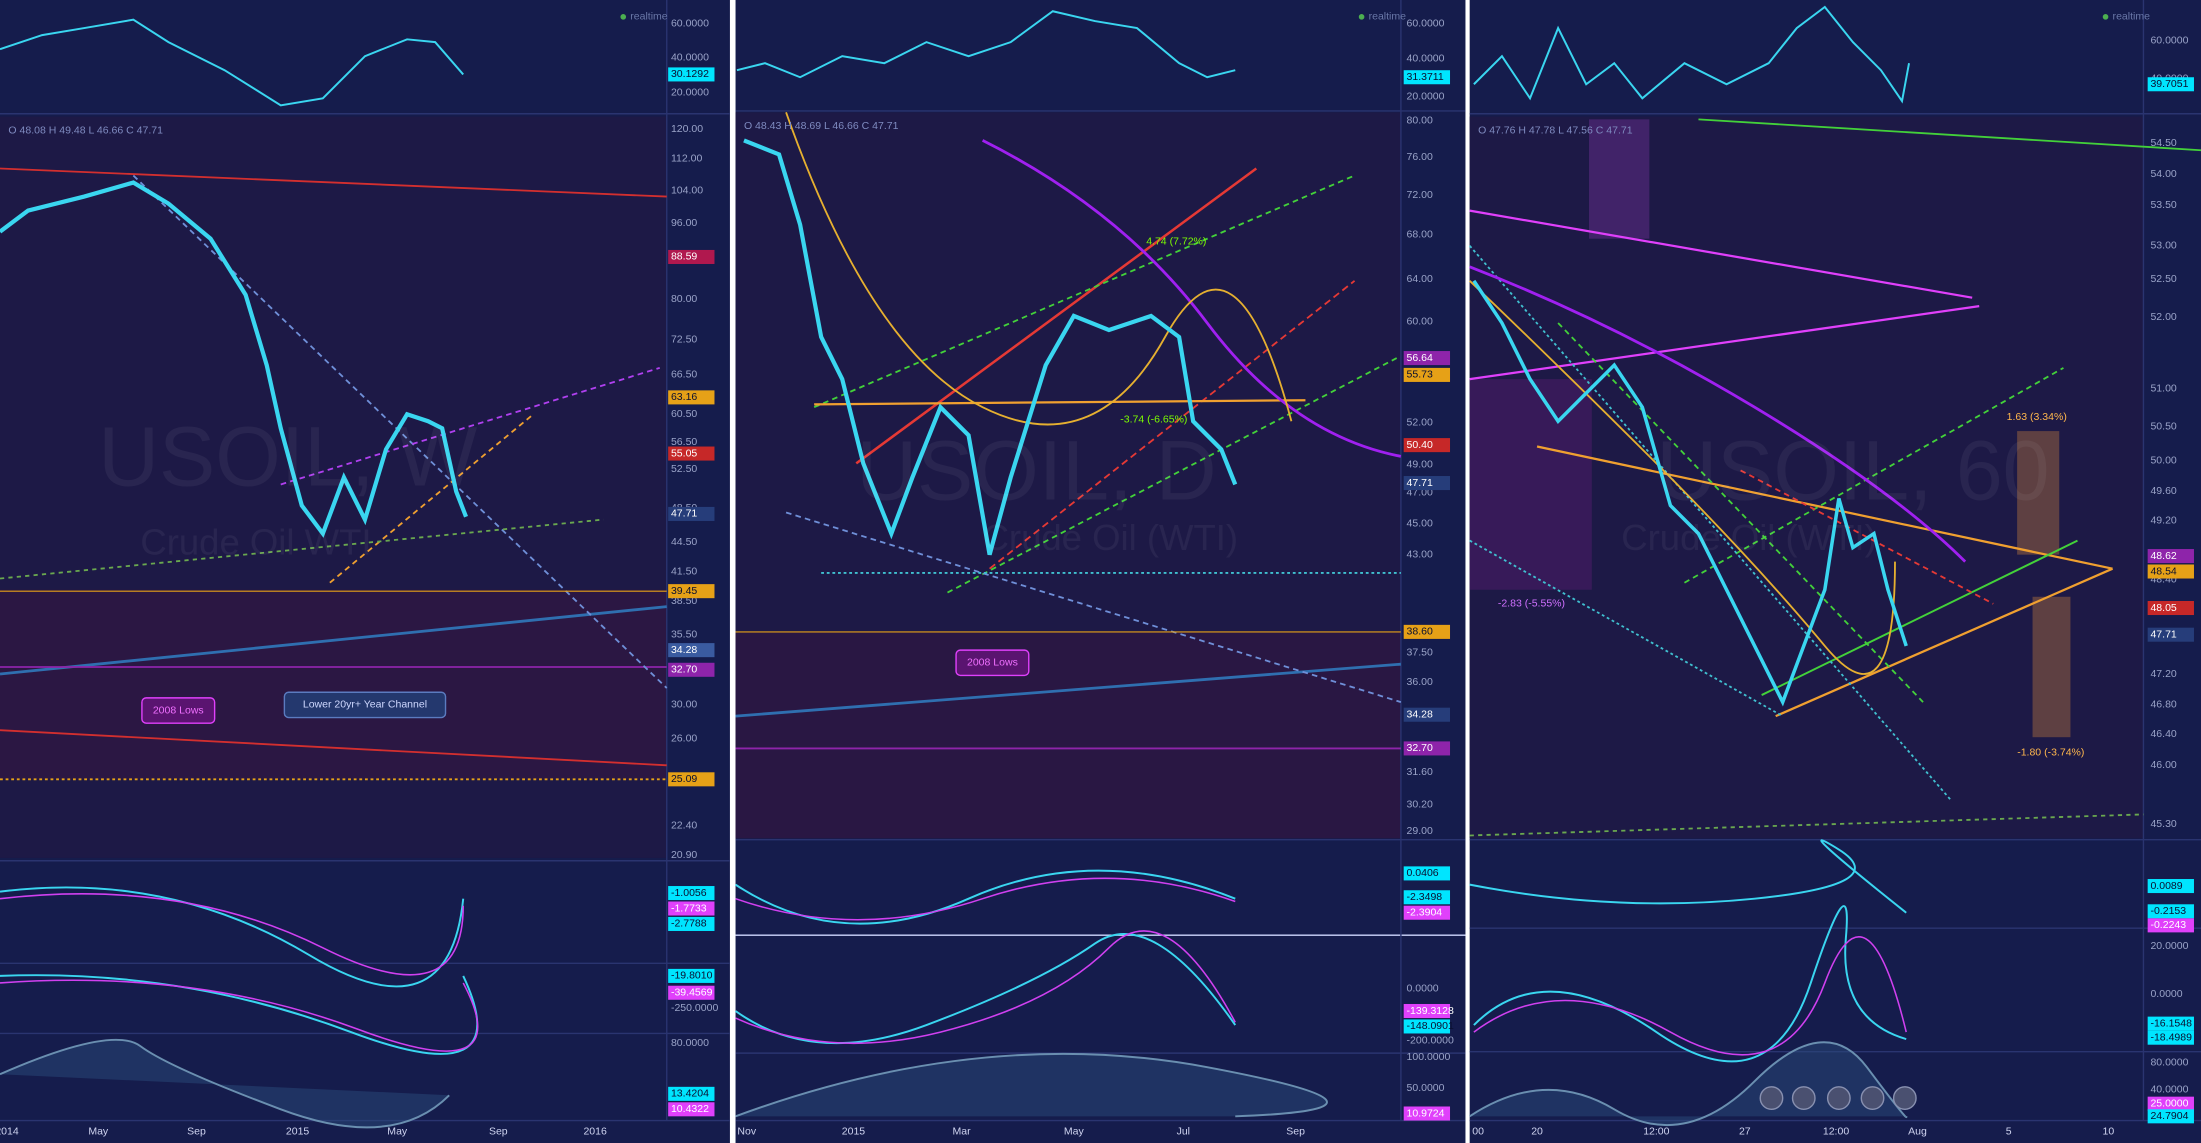 Image resolution: width=2201 pixels, height=1143 pixels. I want to click on x-axis-label: Aug, so click(1917, 1132).